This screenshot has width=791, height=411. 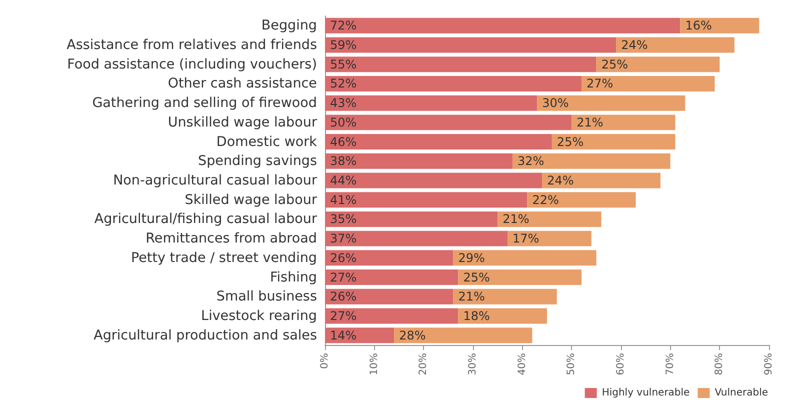 What do you see at coordinates (206, 219) in the screenshot?
I see `y-tick-label: Agricultural/fishing casual labour` at bounding box center [206, 219].